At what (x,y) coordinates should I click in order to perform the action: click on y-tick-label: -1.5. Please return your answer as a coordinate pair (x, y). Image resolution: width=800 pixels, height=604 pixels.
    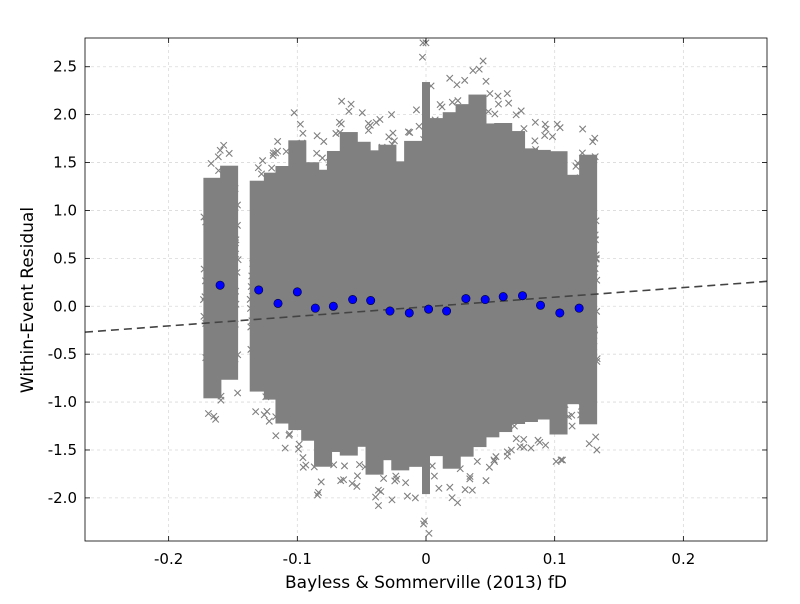
    Looking at the image, I should click on (62, 450).